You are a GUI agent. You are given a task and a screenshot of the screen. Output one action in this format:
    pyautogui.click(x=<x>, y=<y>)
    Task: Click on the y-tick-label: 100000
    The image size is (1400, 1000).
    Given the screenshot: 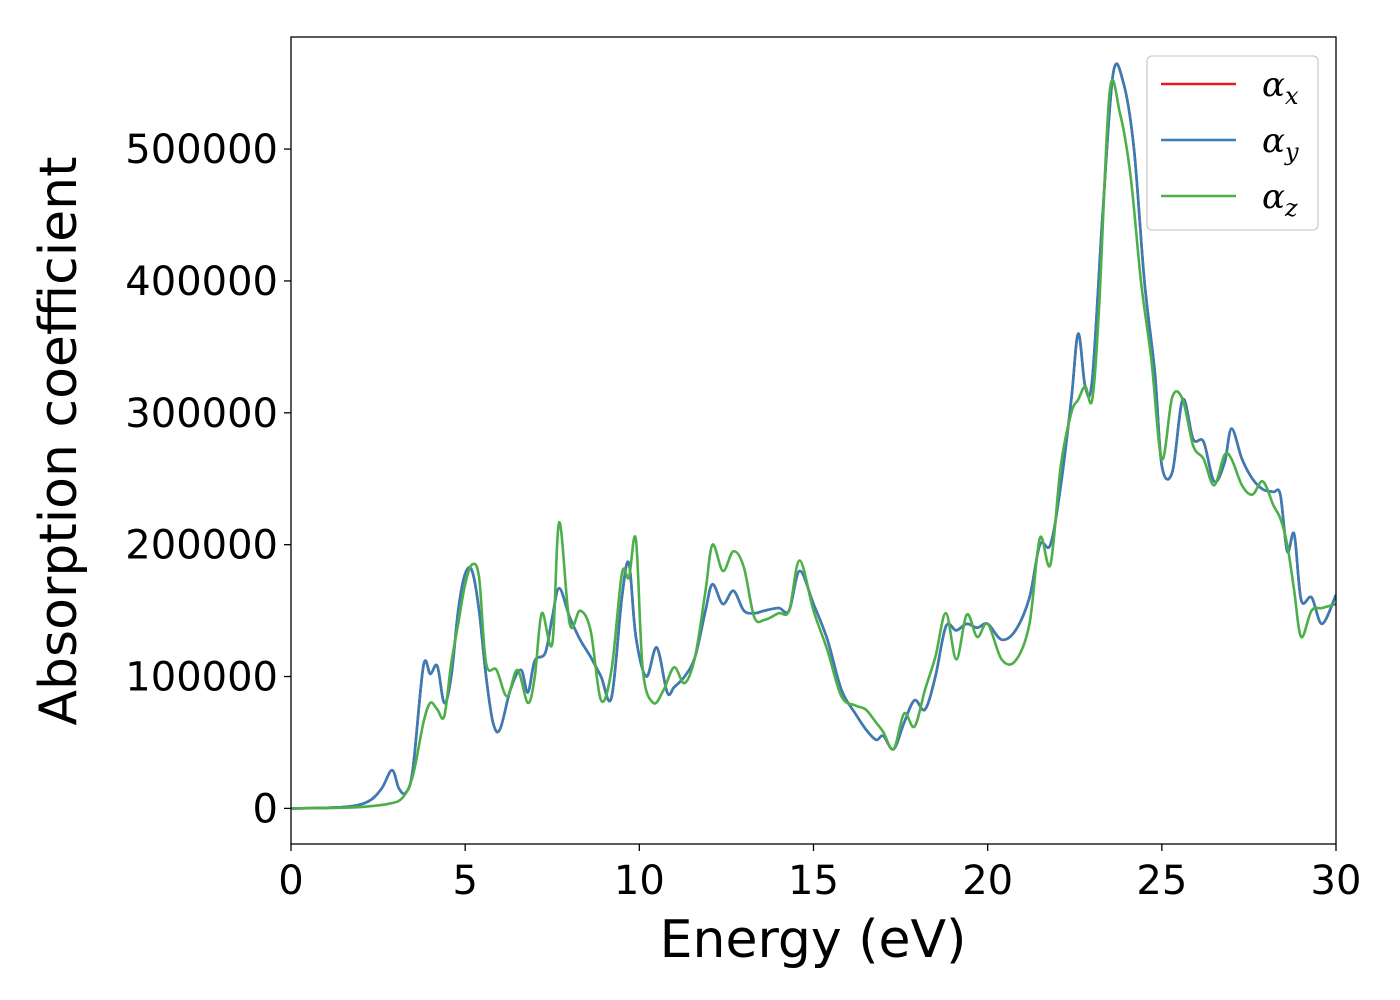 What is the action you would take?
    pyautogui.click(x=201, y=678)
    